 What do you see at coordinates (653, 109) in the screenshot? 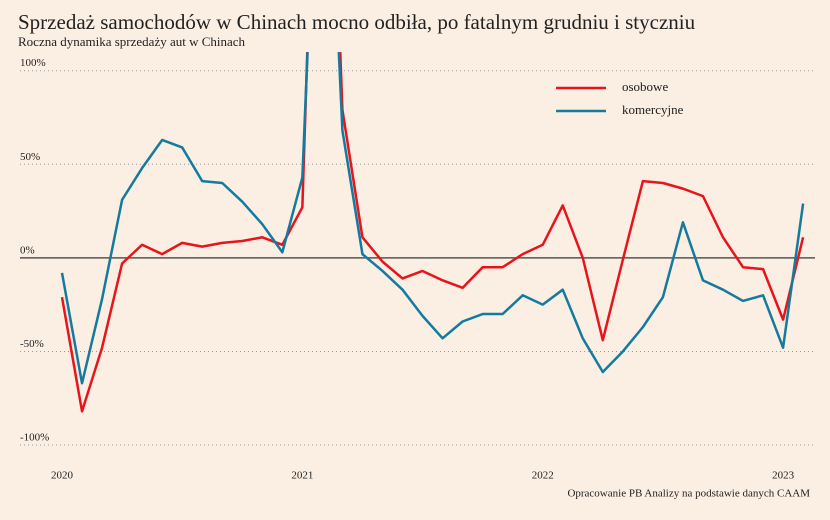
I see `legend-label: komercyjne` at bounding box center [653, 109].